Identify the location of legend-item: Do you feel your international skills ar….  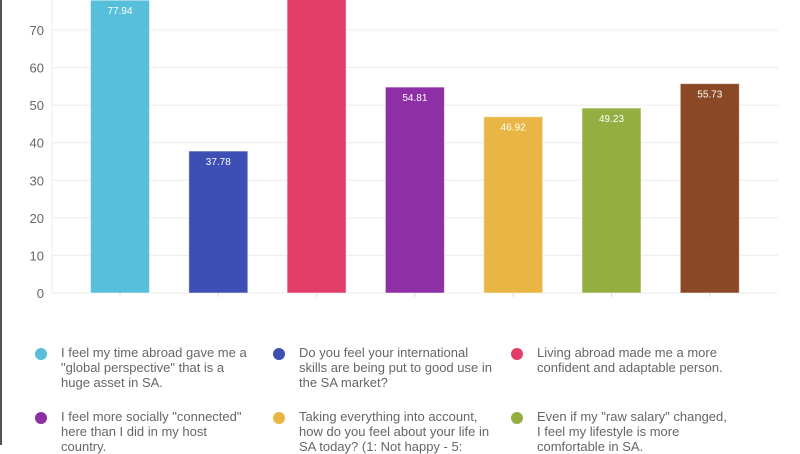
(383, 367).